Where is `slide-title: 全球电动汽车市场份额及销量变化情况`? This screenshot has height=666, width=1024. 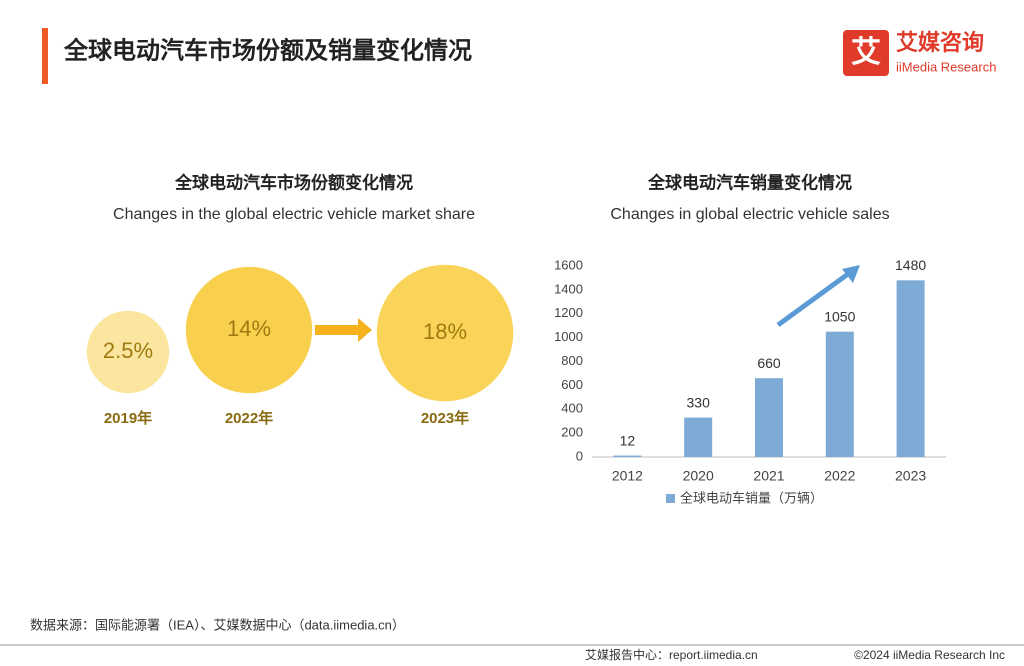 slide-title: 全球电动汽车市场份额及销量变化情况 is located at coordinates (267, 50).